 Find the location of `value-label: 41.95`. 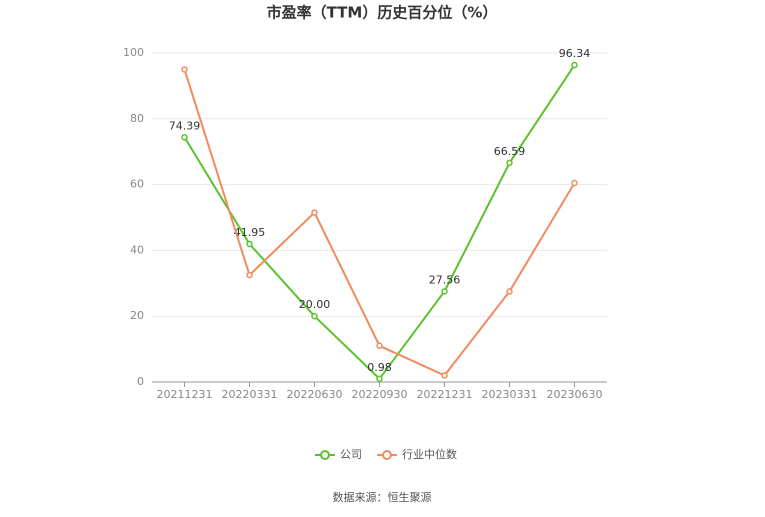

value-label: 41.95 is located at coordinates (250, 232).